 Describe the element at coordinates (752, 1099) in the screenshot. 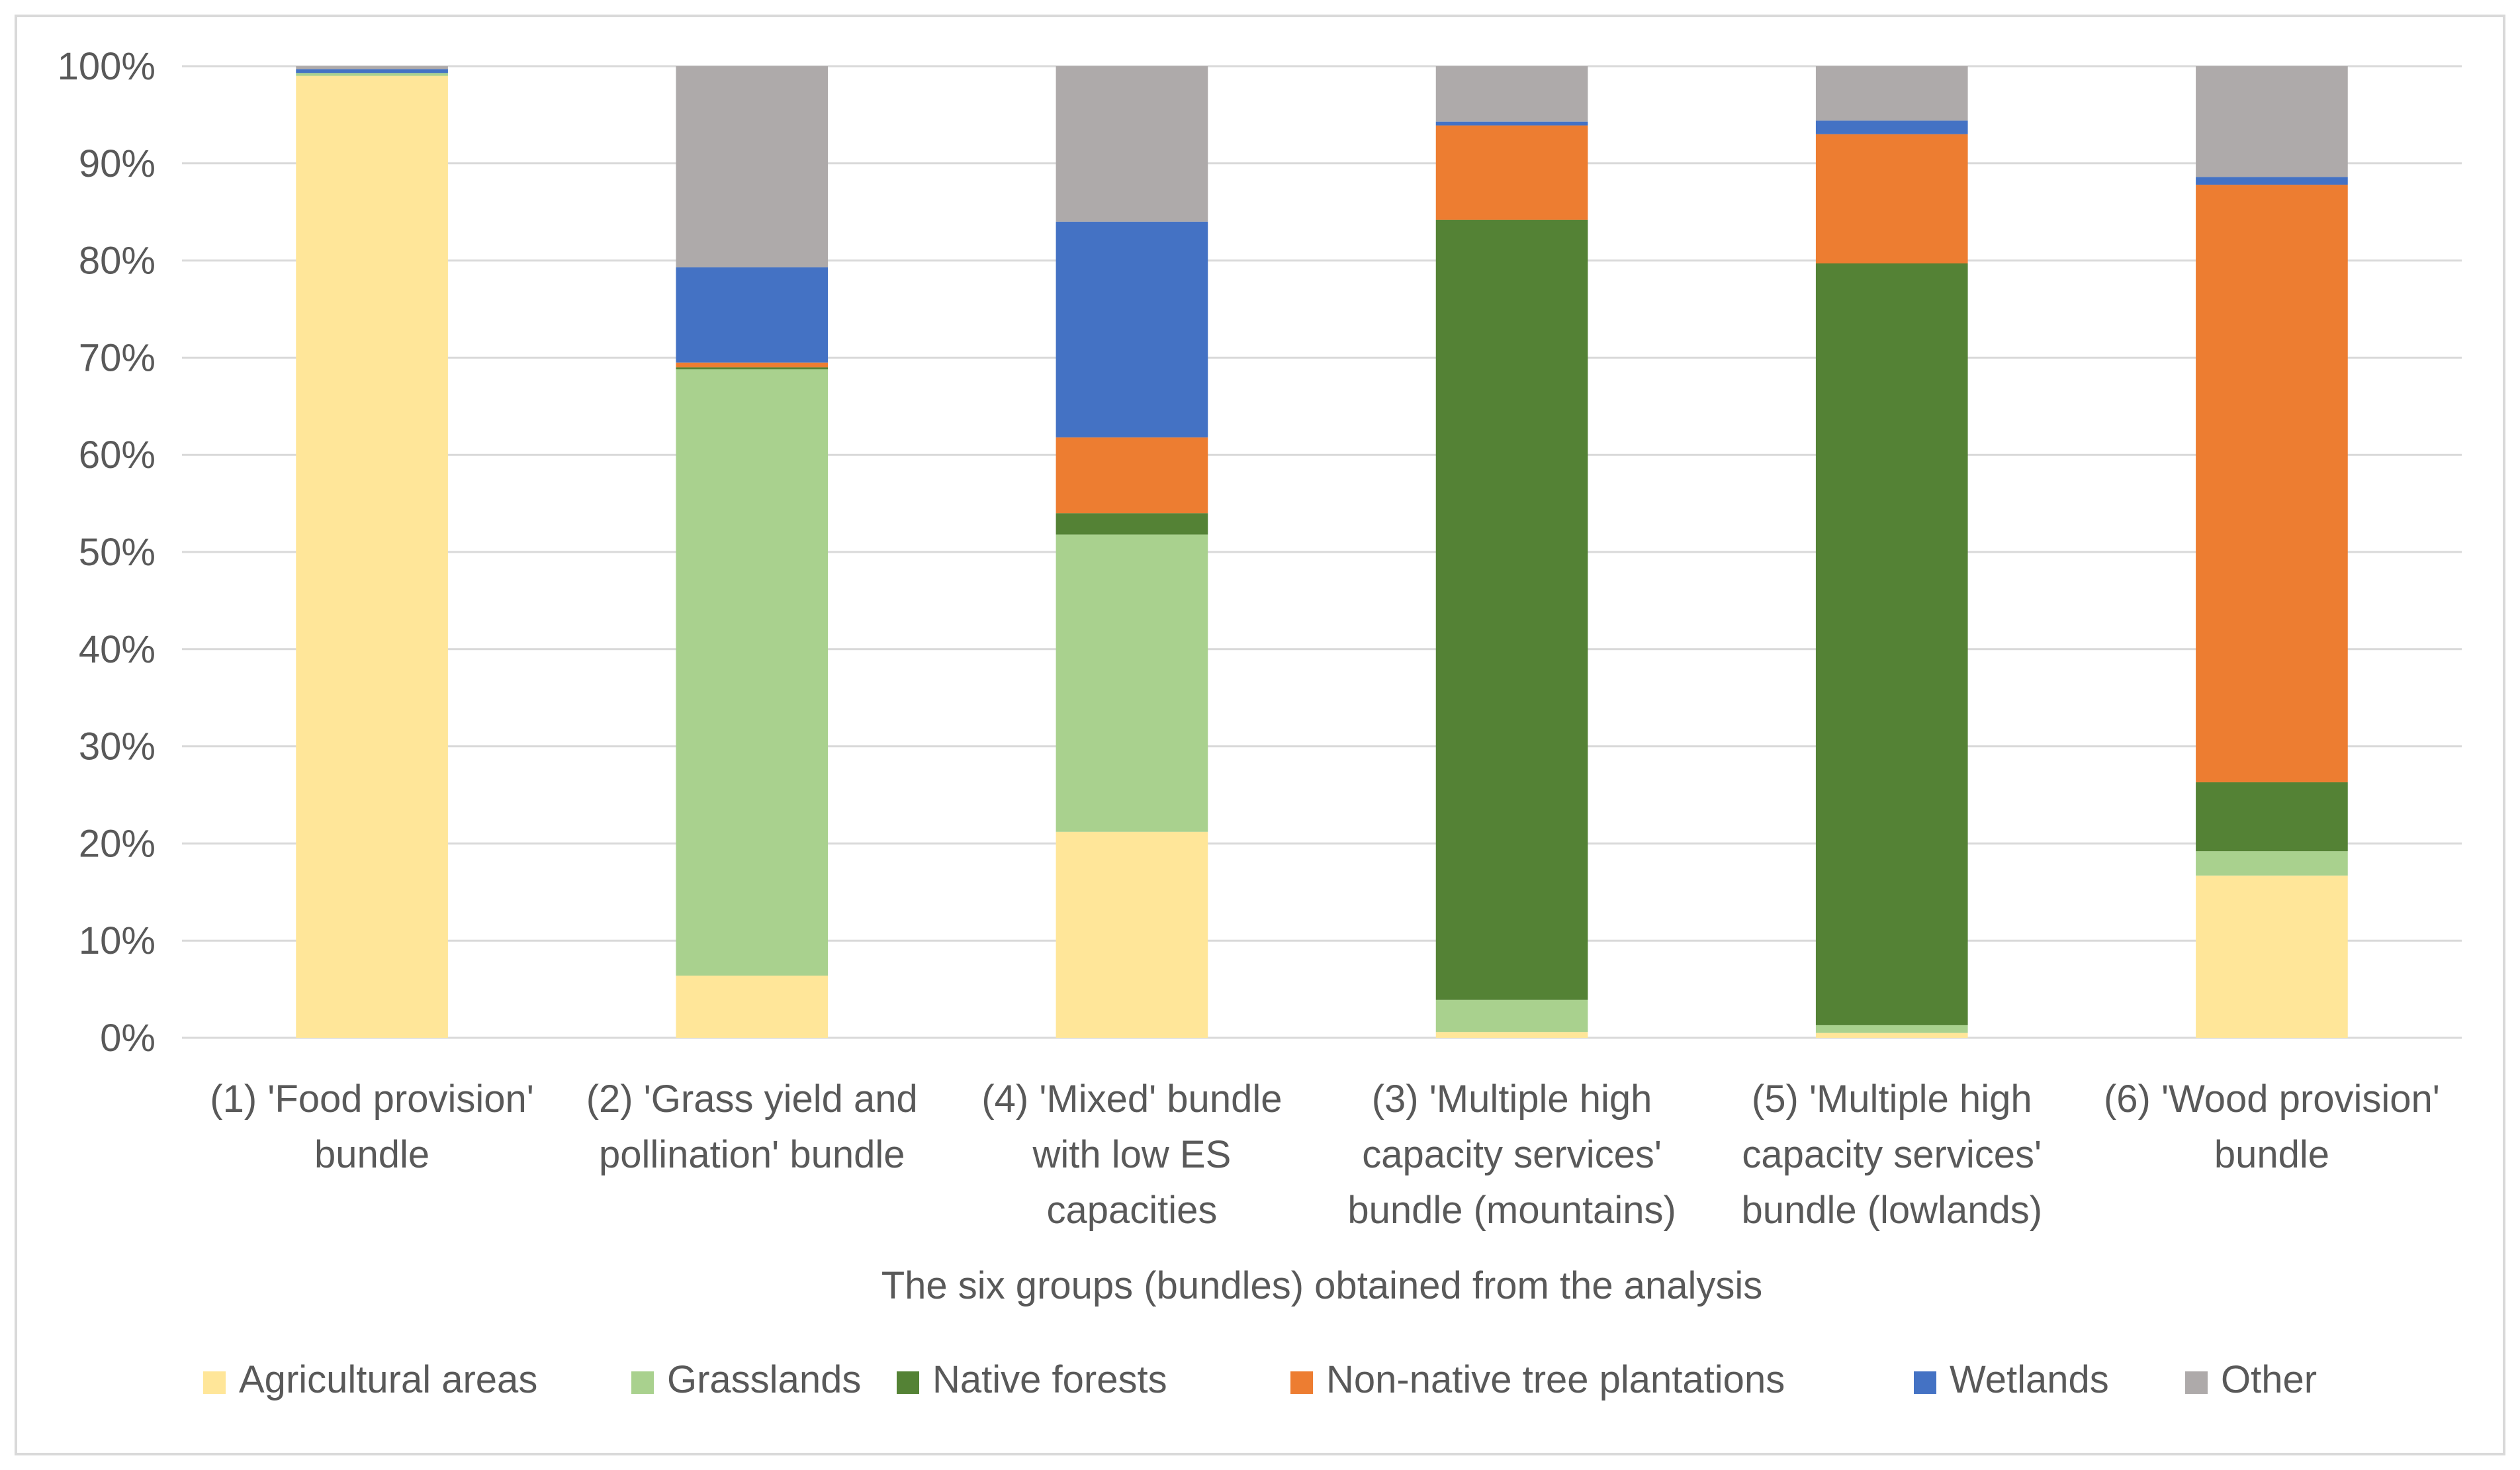

I see `category-label: (2) 'Grass yield and` at that location.